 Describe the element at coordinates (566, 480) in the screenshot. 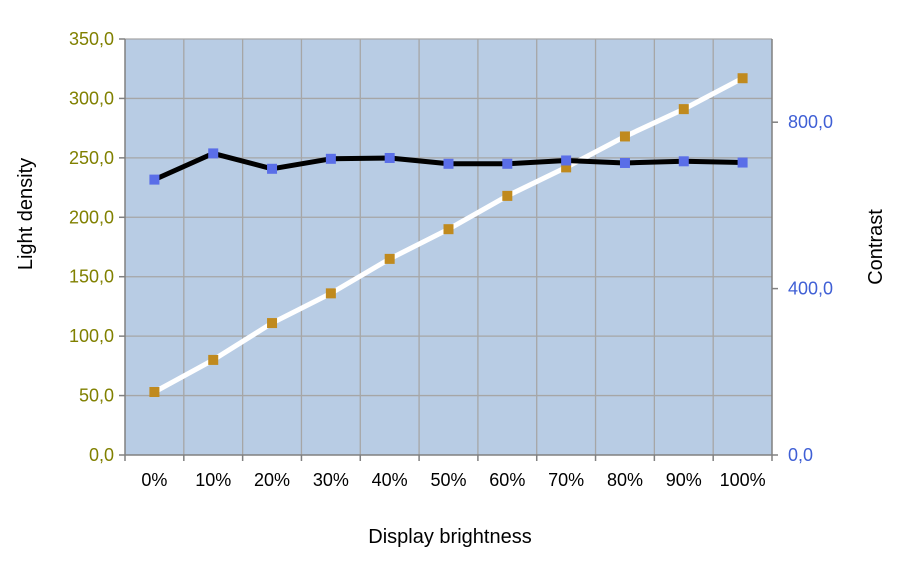

I see `x-tick-label: 70%` at that location.